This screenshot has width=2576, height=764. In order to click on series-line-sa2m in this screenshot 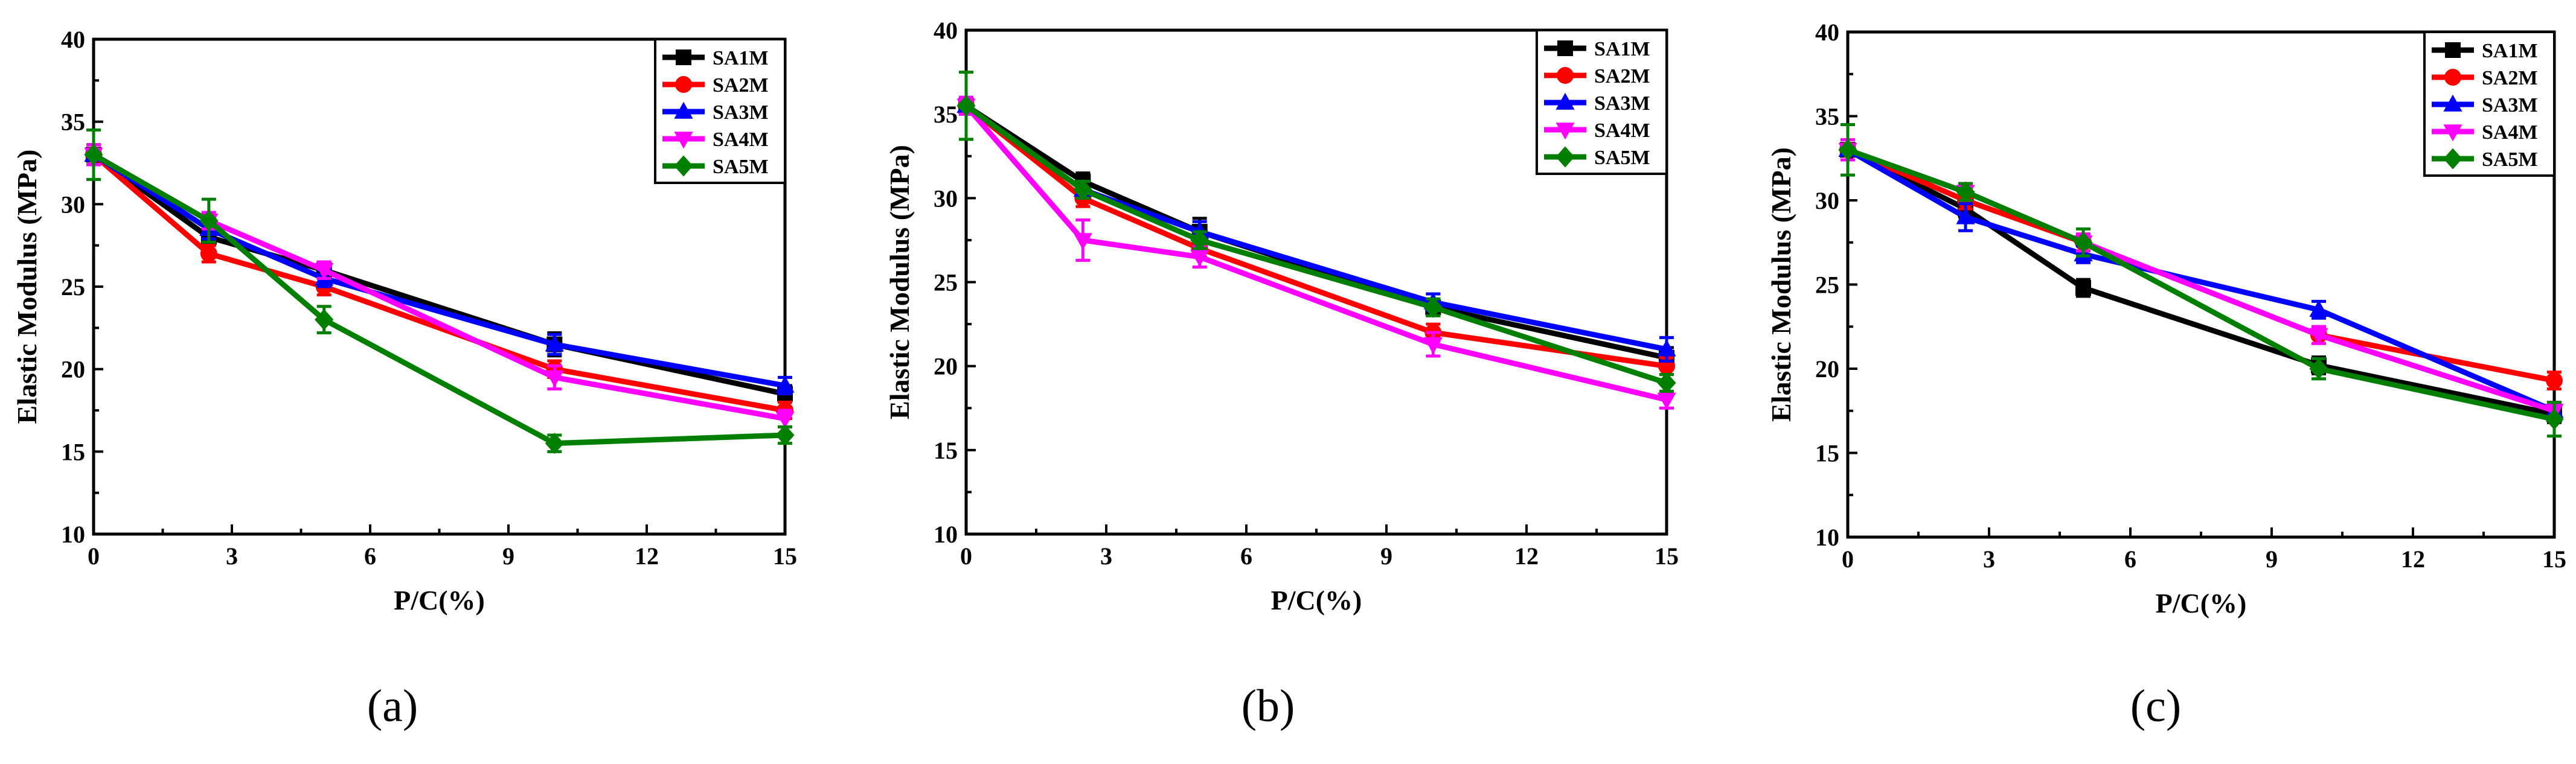, I will do `click(2201, 265)`.